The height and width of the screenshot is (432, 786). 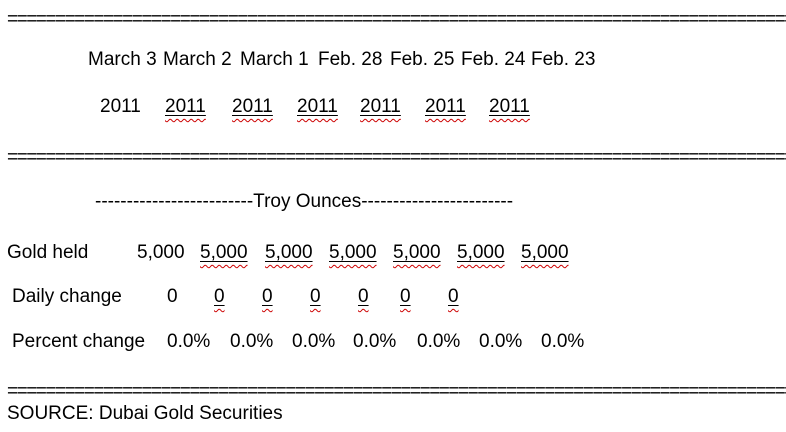 What do you see at coordinates (197, 59) in the screenshot?
I see `date-header: March 2` at bounding box center [197, 59].